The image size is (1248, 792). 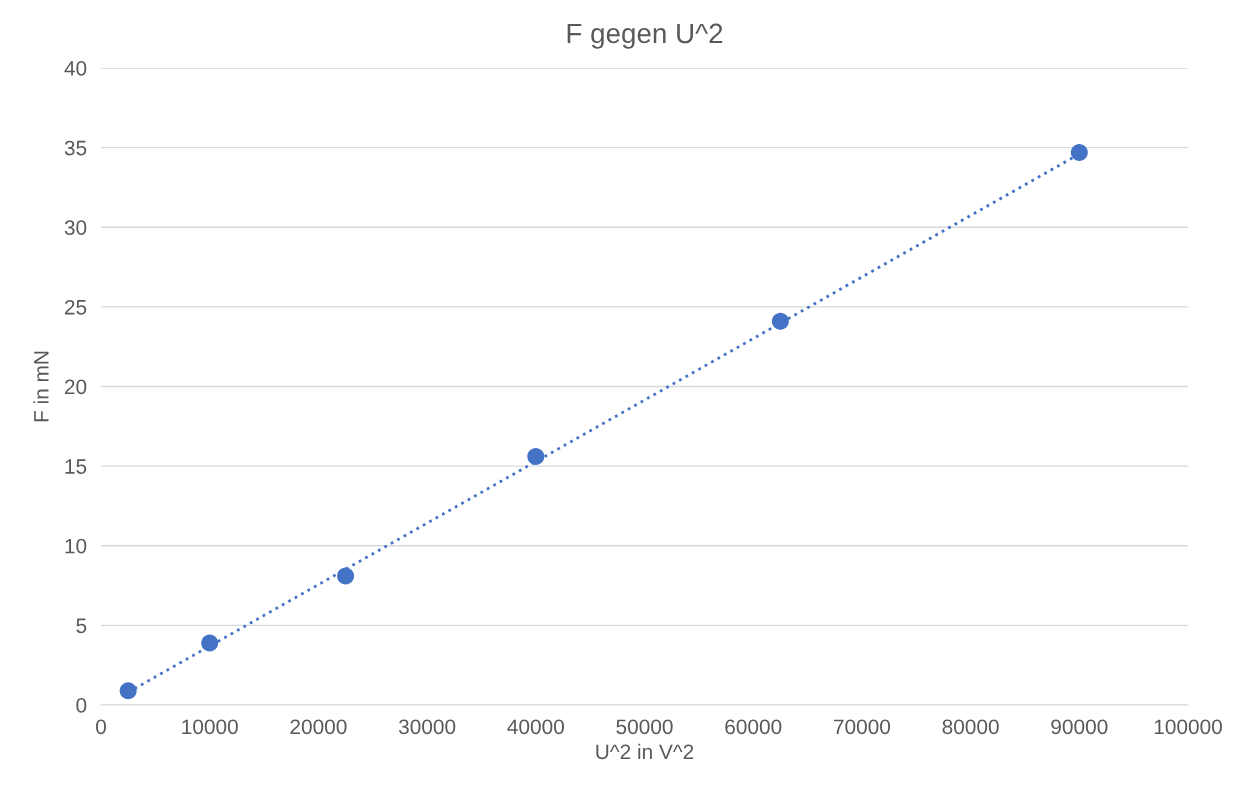 What do you see at coordinates (210, 727) in the screenshot?
I see `x-tick-label: 10000` at bounding box center [210, 727].